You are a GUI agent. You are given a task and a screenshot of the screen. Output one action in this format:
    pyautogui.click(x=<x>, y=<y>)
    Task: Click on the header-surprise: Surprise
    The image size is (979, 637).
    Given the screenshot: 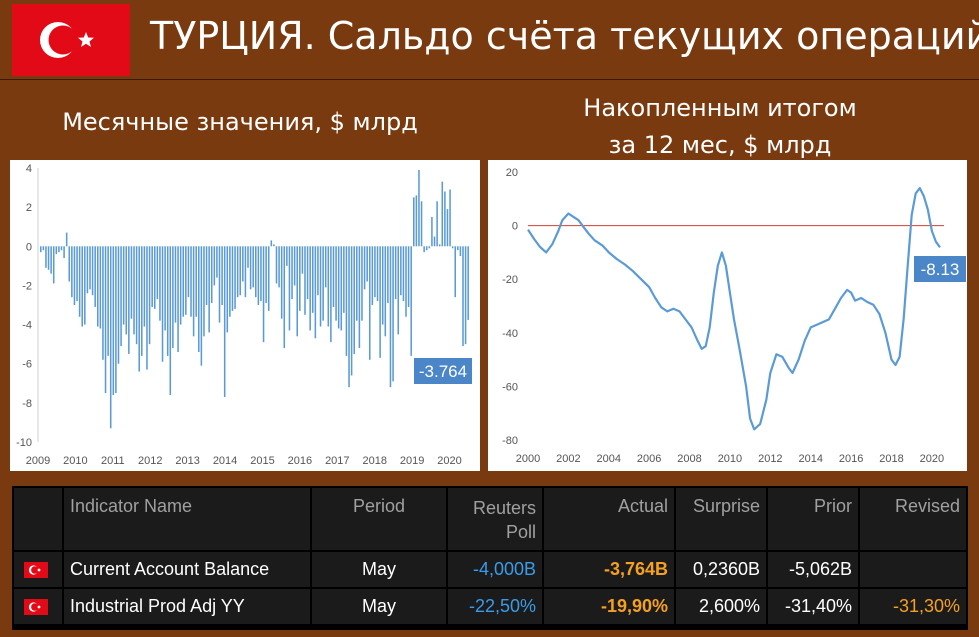 What is the action you would take?
    pyautogui.click(x=721, y=519)
    